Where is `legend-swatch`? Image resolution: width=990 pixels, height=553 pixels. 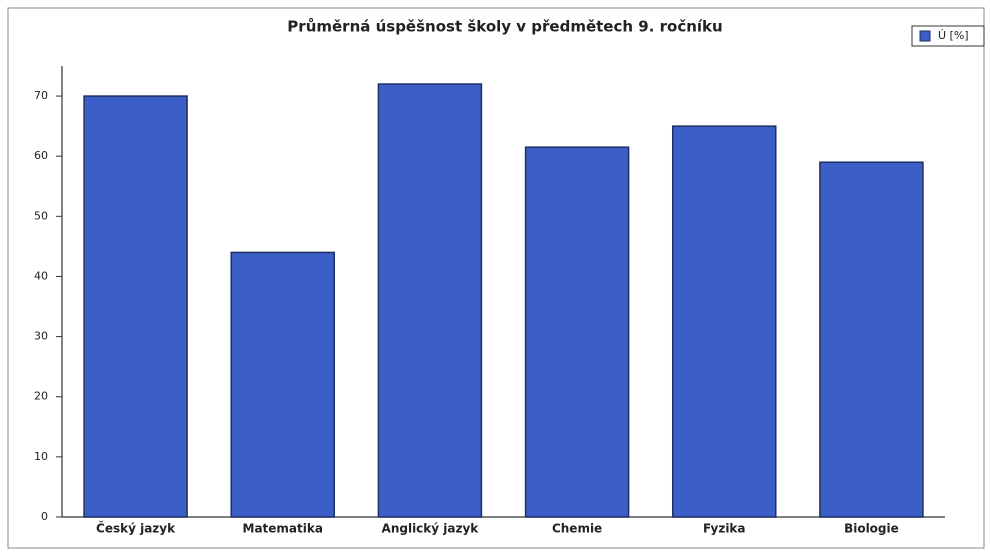
legend-swatch is located at coordinates (925, 36).